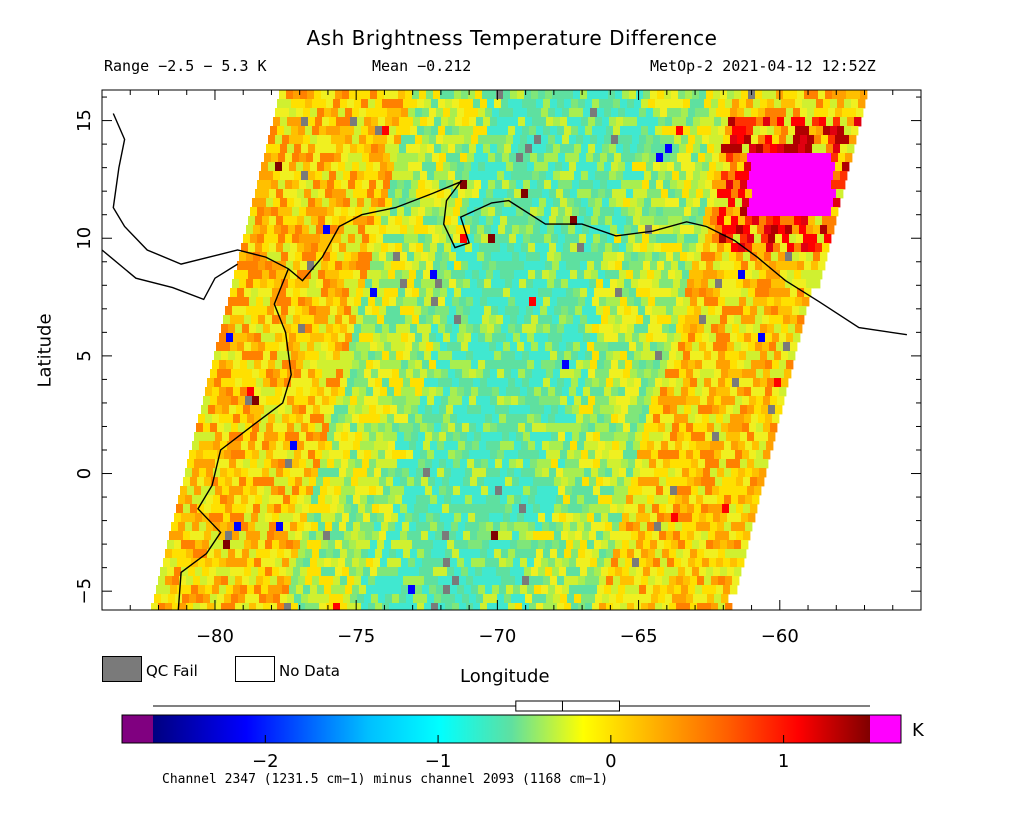 This screenshot has height=813, width=1024. Describe the element at coordinates (422, 66) in the screenshot. I see `mean-readout: Mean −0.212` at that location.